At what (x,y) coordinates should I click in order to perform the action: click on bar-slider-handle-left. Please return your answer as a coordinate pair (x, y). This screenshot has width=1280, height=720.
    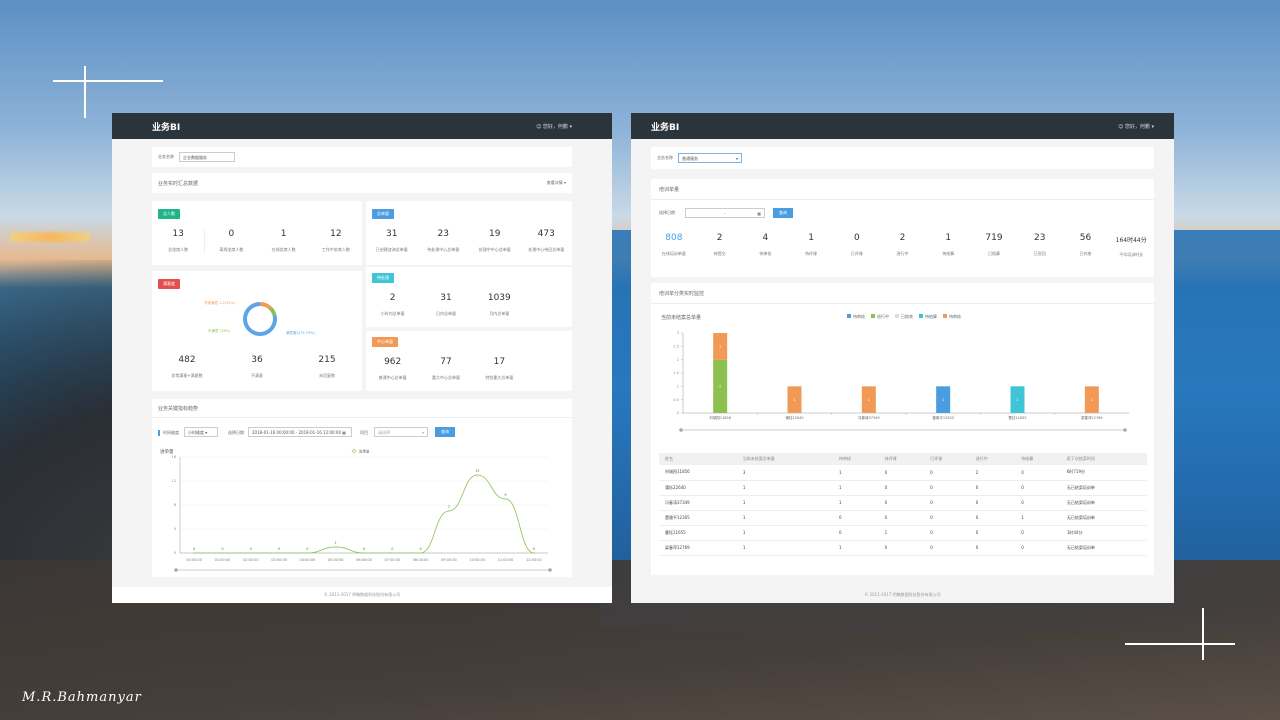
    Looking at the image, I should click on (681, 430).